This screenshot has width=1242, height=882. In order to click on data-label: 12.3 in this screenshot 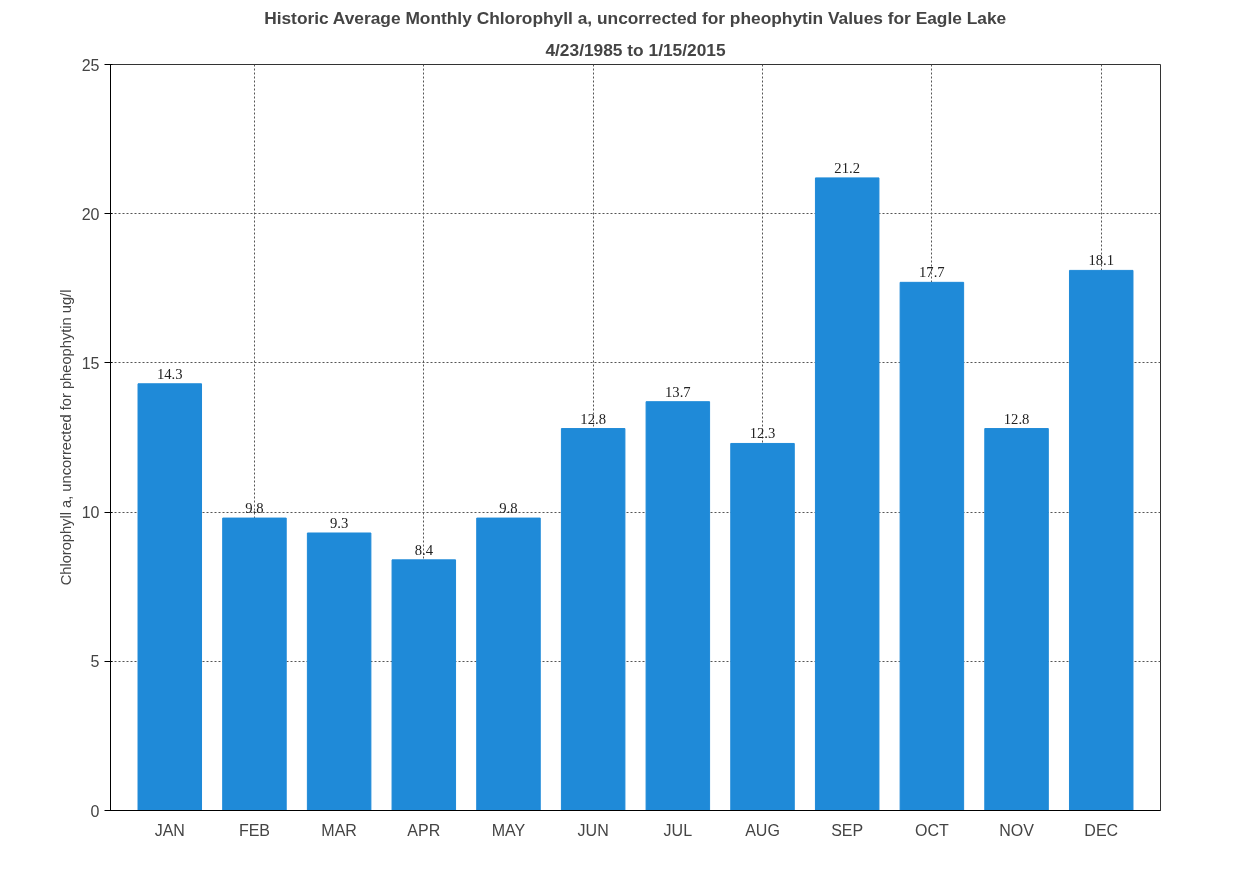, I will do `click(762, 433)`.